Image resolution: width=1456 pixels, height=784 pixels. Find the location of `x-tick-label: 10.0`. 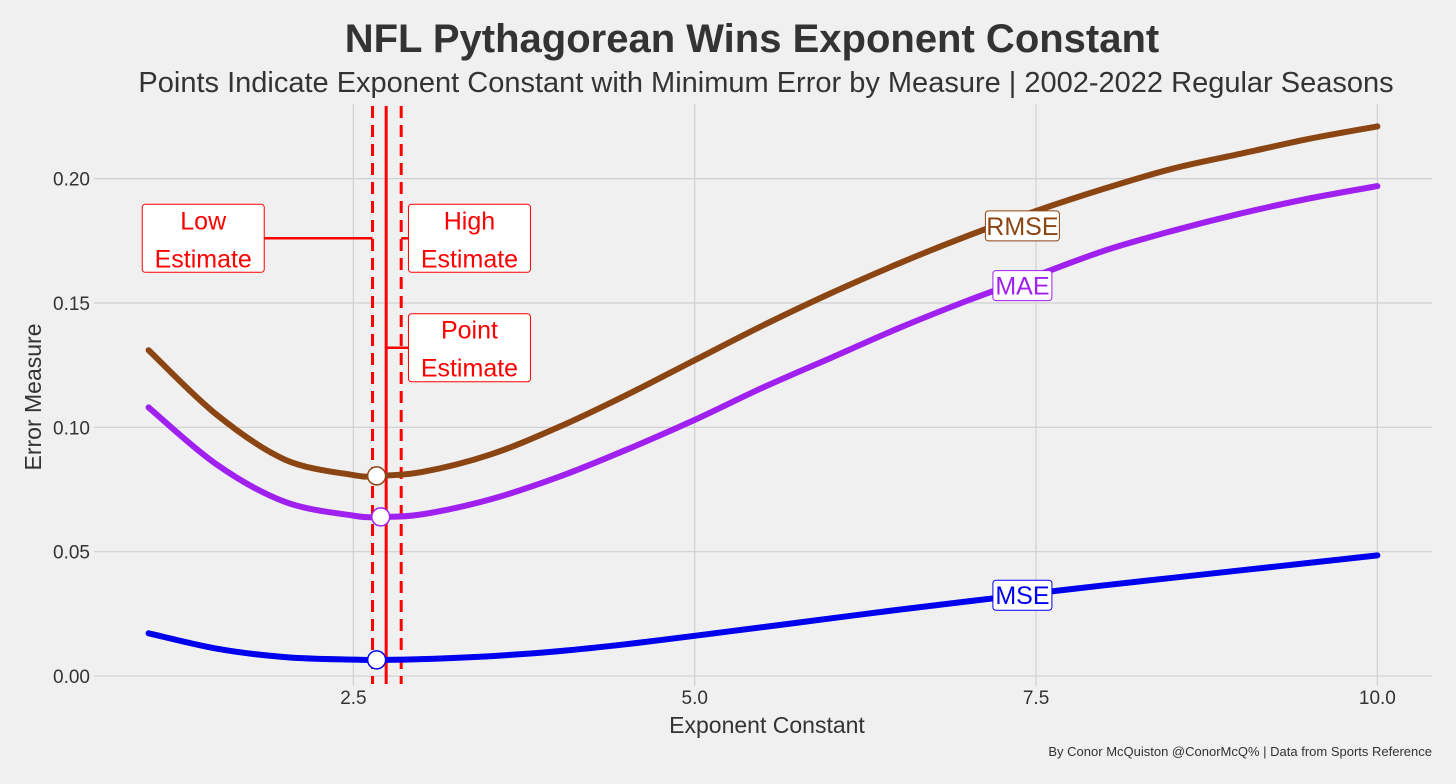

x-tick-label: 10.0 is located at coordinates (1377, 698).